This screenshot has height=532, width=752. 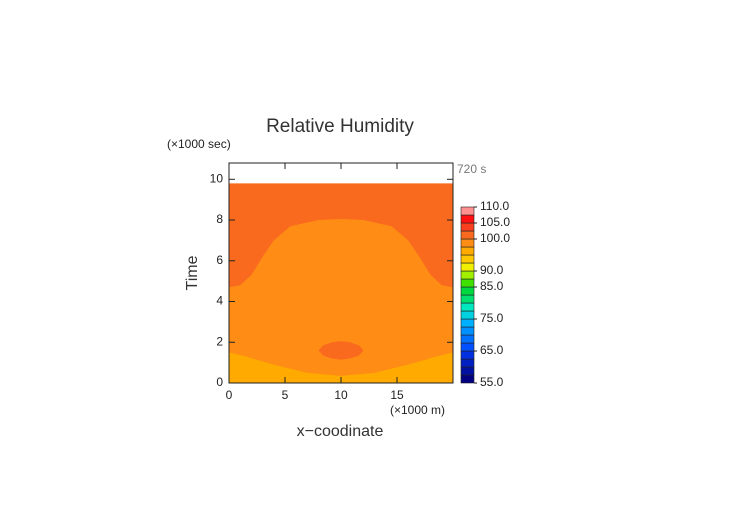 I want to click on x-tick-label: 0, so click(x=229, y=395).